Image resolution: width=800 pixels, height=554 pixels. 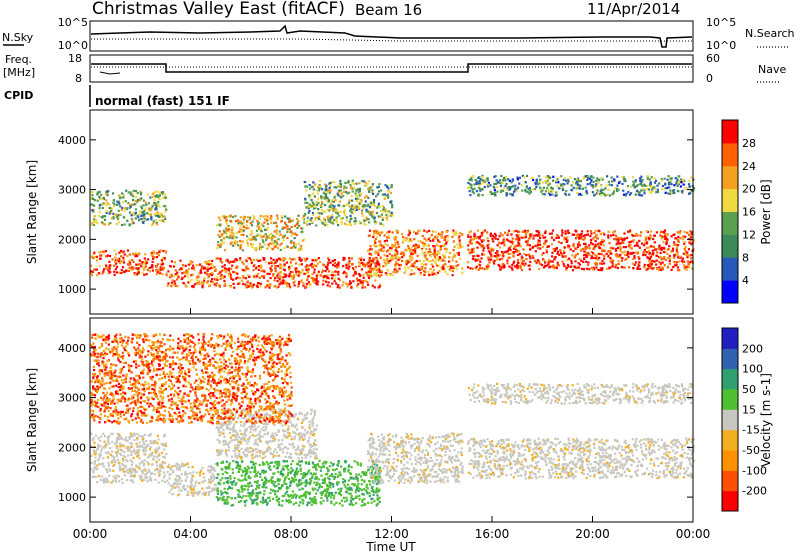 What do you see at coordinates (749, 189) in the screenshot?
I see `power-colorbar-tick: 20` at bounding box center [749, 189].